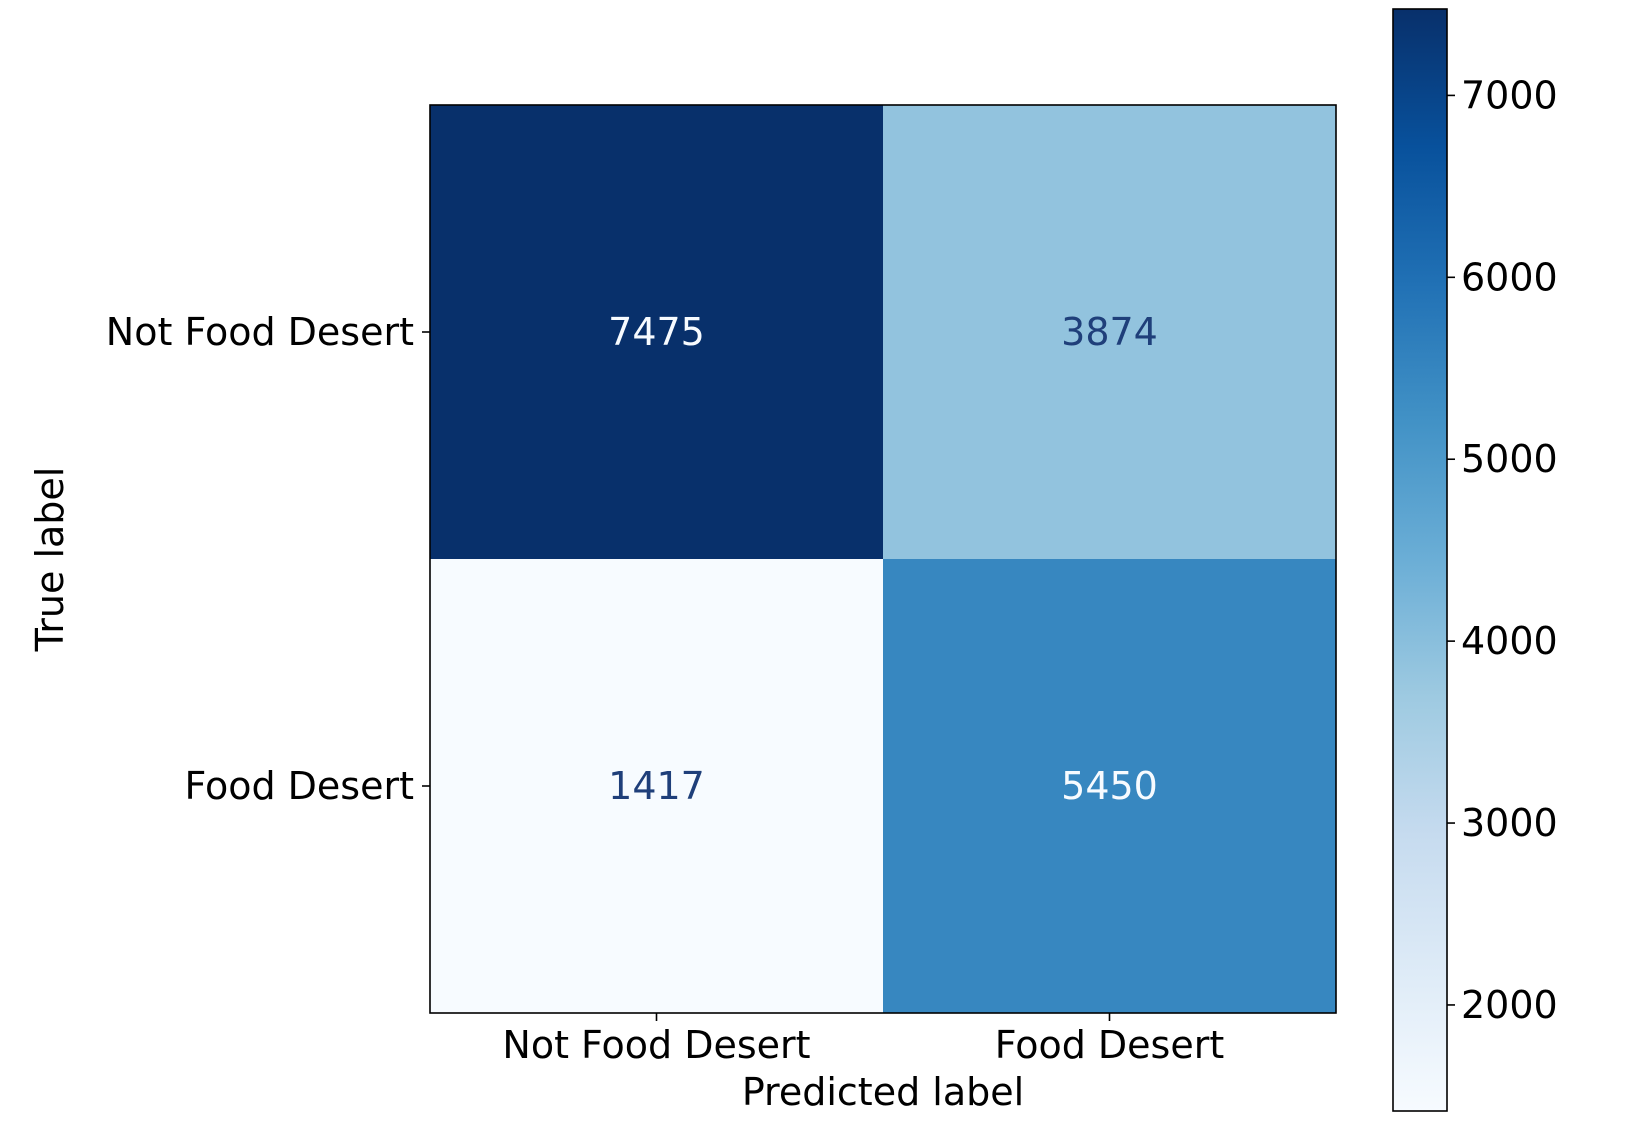  What do you see at coordinates (260, 332) in the screenshot?
I see `y-tick-label: Not Food Desert` at bounding box center [260, 332].